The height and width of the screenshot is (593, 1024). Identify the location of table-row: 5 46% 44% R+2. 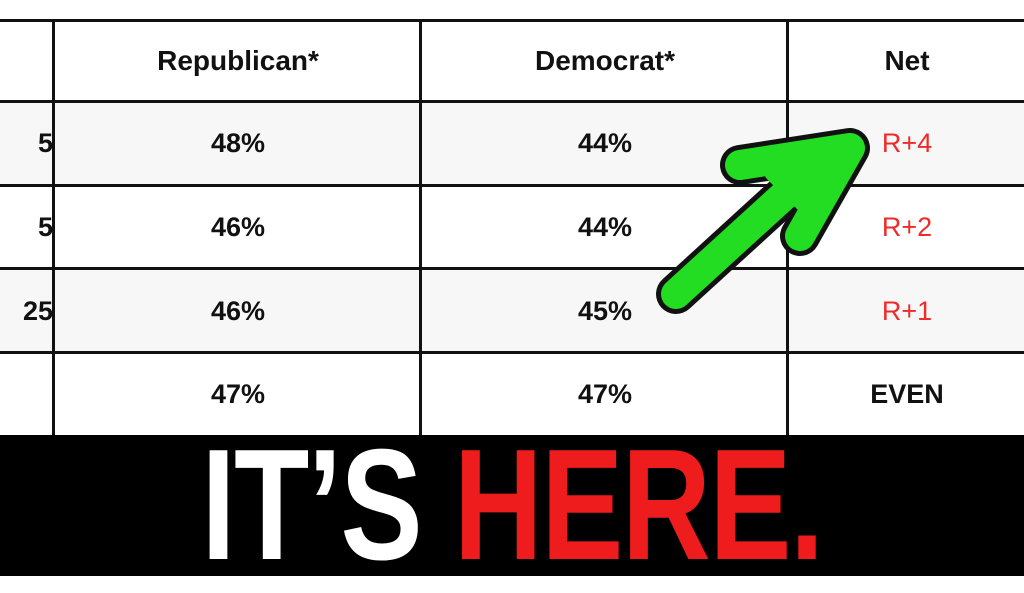
(512, 227).